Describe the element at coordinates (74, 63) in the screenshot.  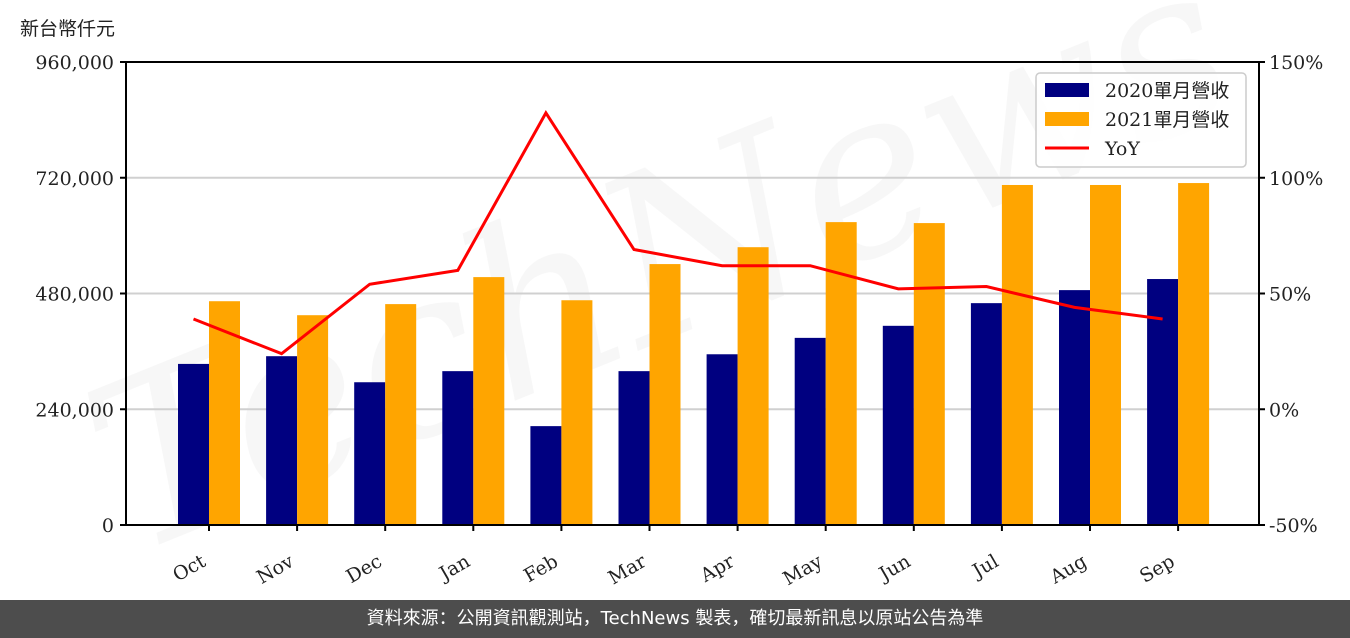
I see `y-tick-label: 960,000` at that location.